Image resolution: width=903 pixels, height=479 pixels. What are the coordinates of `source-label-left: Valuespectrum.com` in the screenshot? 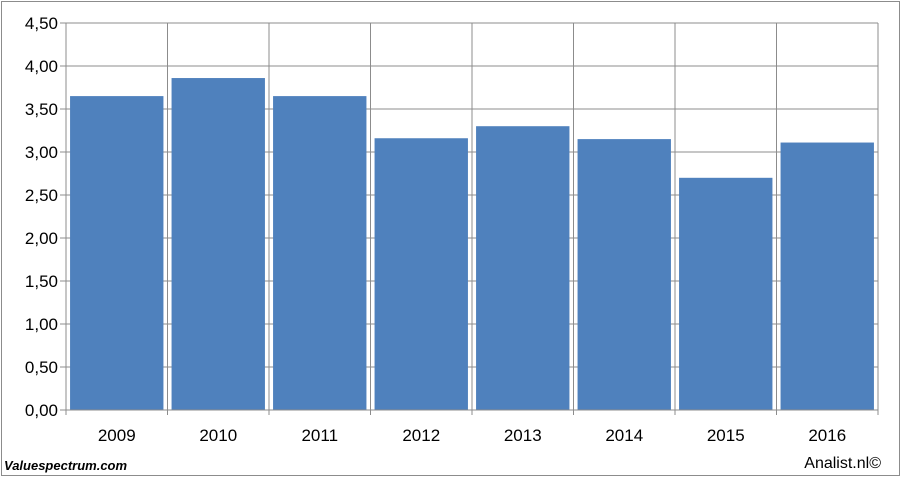 It's located at (66, 465).